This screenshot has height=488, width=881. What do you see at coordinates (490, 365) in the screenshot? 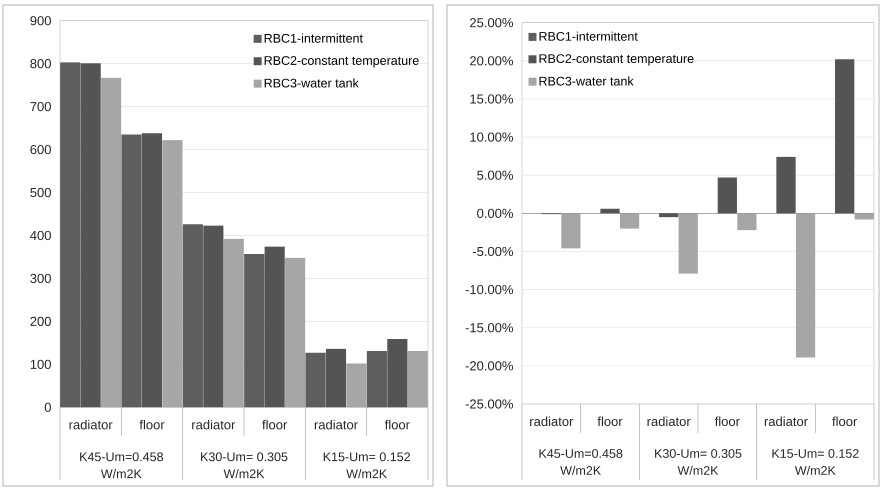
I see `y-tick-label: -20.00%` at bounding box center [490, 365].